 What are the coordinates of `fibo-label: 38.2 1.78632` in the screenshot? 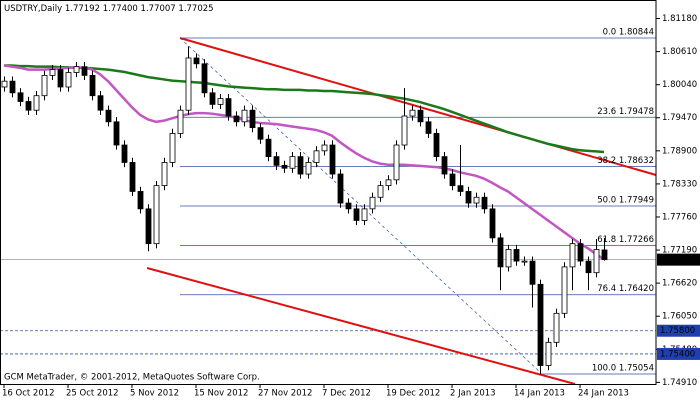 It's located at (625, 161).